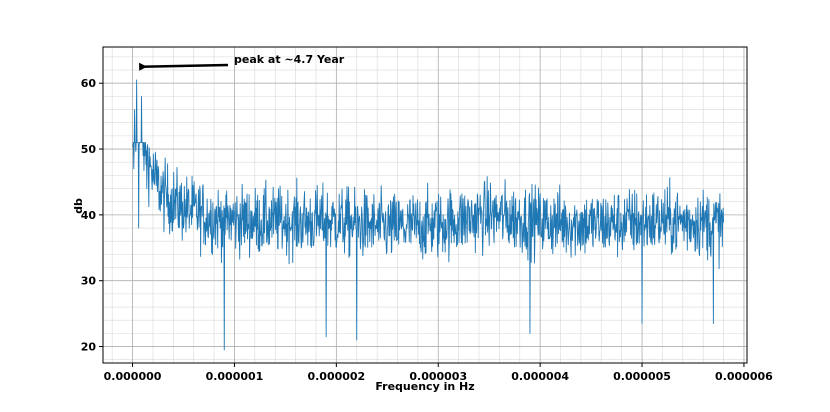 The height and width of the screenshot is (412, 830). Describe the element at coordinates (89, 83) in the screenshot. I see `y-tick-label: 60` at that location.